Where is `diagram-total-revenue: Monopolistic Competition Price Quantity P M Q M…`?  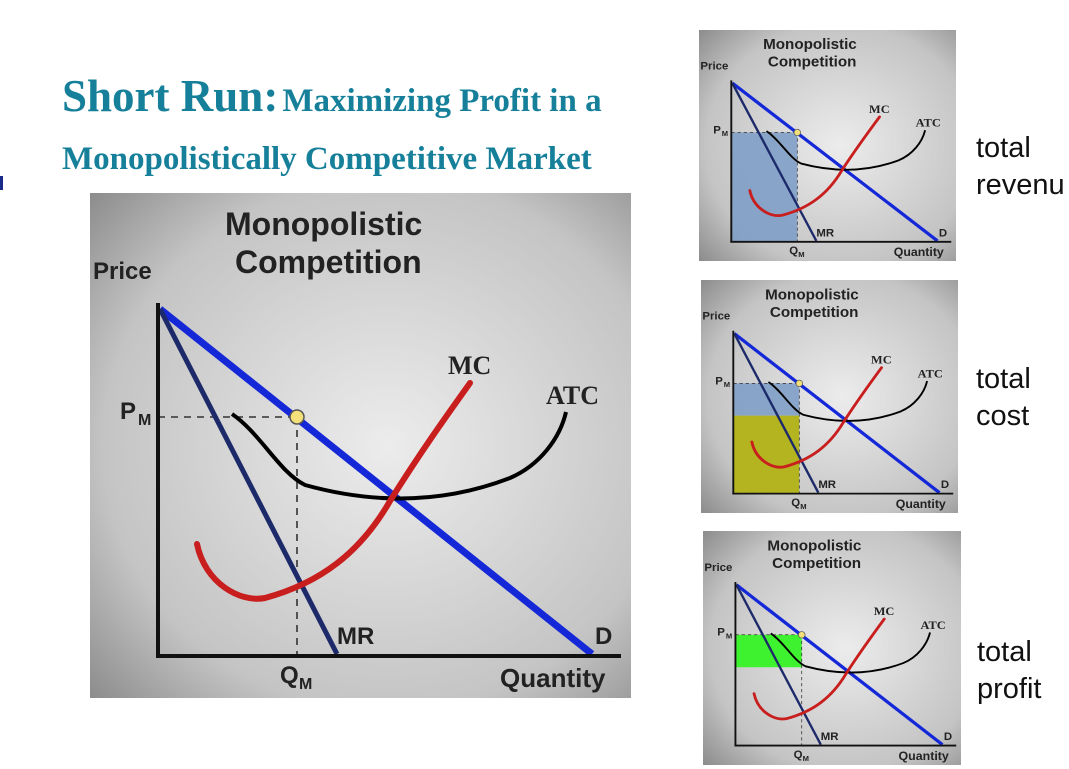
diagram-total-revenue: Monopolistic Competition Price Quantity P M Q M… is located at coordinates (827, 145).